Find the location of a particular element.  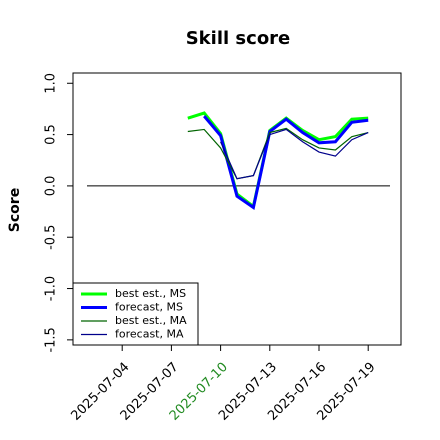

y-tick-label: -1.5 is located at coordinates (51, 339).